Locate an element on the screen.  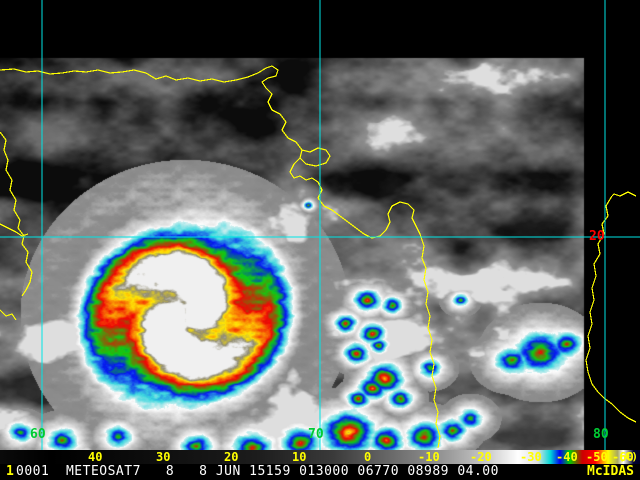
colorbar-unit-label: (C) is located at coordinates (628, 456).